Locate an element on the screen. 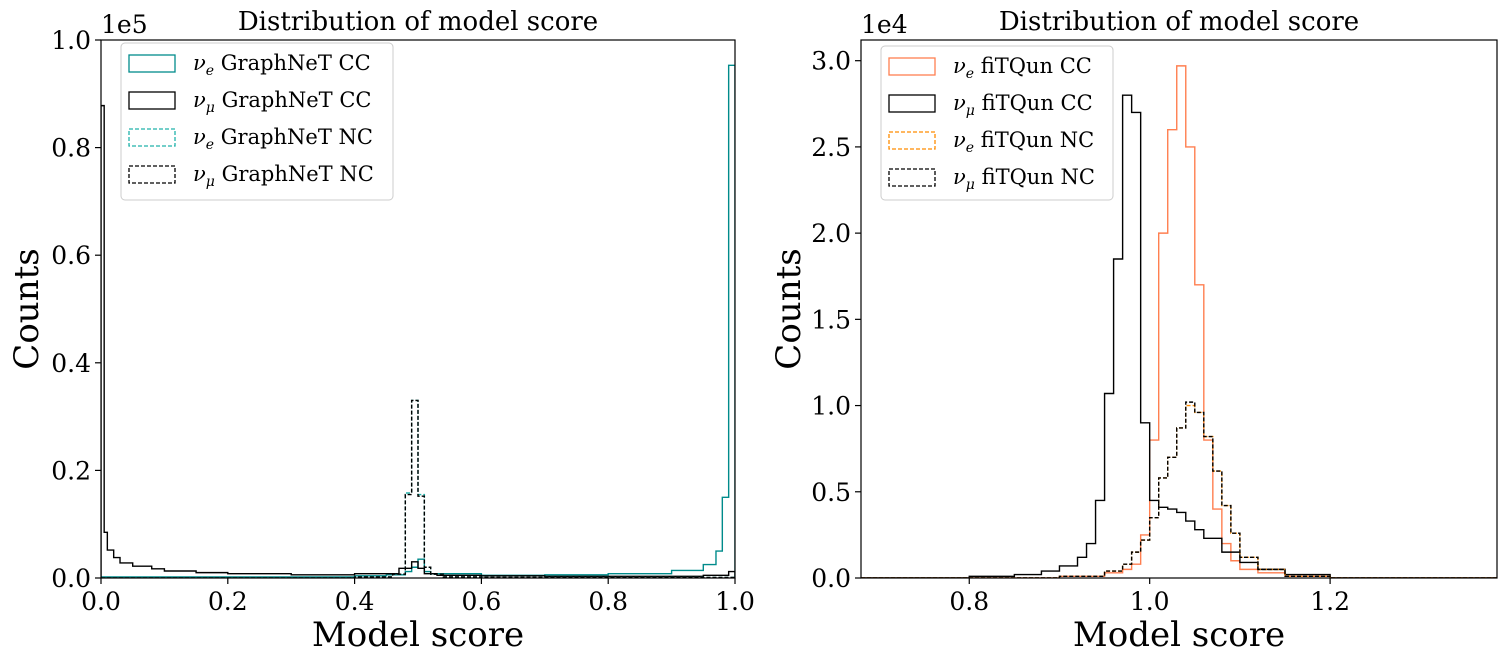  x-tick-label: 0.6 is located at coordinates (482, 601).